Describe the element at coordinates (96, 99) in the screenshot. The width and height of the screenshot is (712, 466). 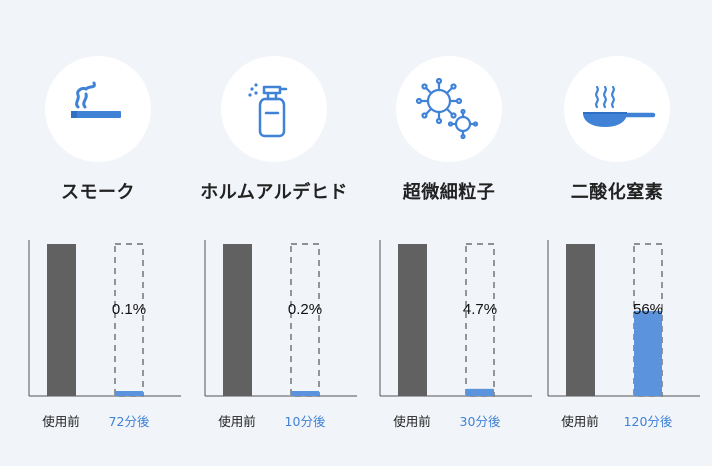
I see `cigarette-smoke-icon` at that location.